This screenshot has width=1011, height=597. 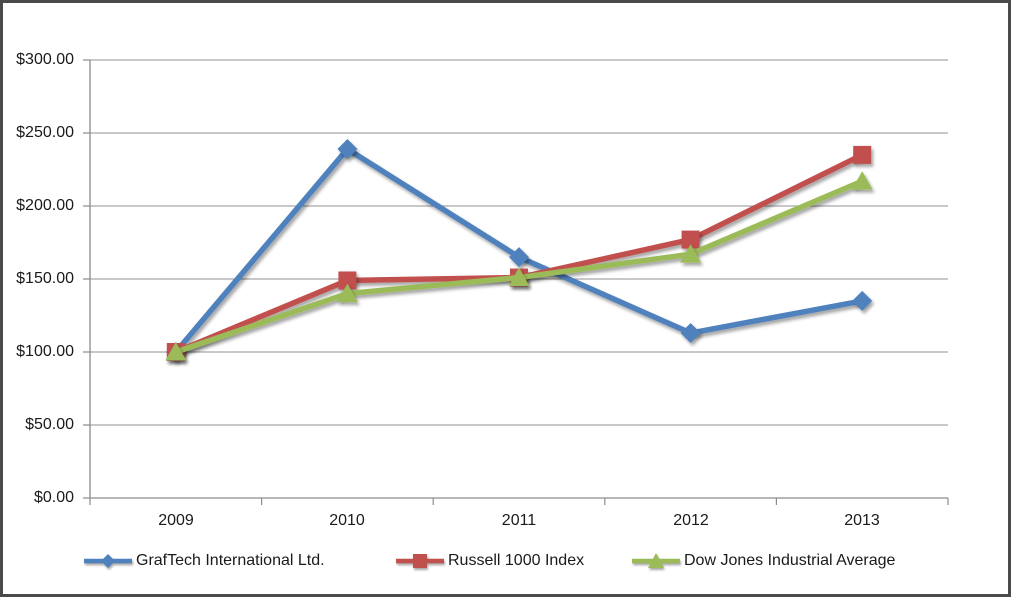 I want to click on y-axis-tick-label: $0.00, so click(x=53, y=497).